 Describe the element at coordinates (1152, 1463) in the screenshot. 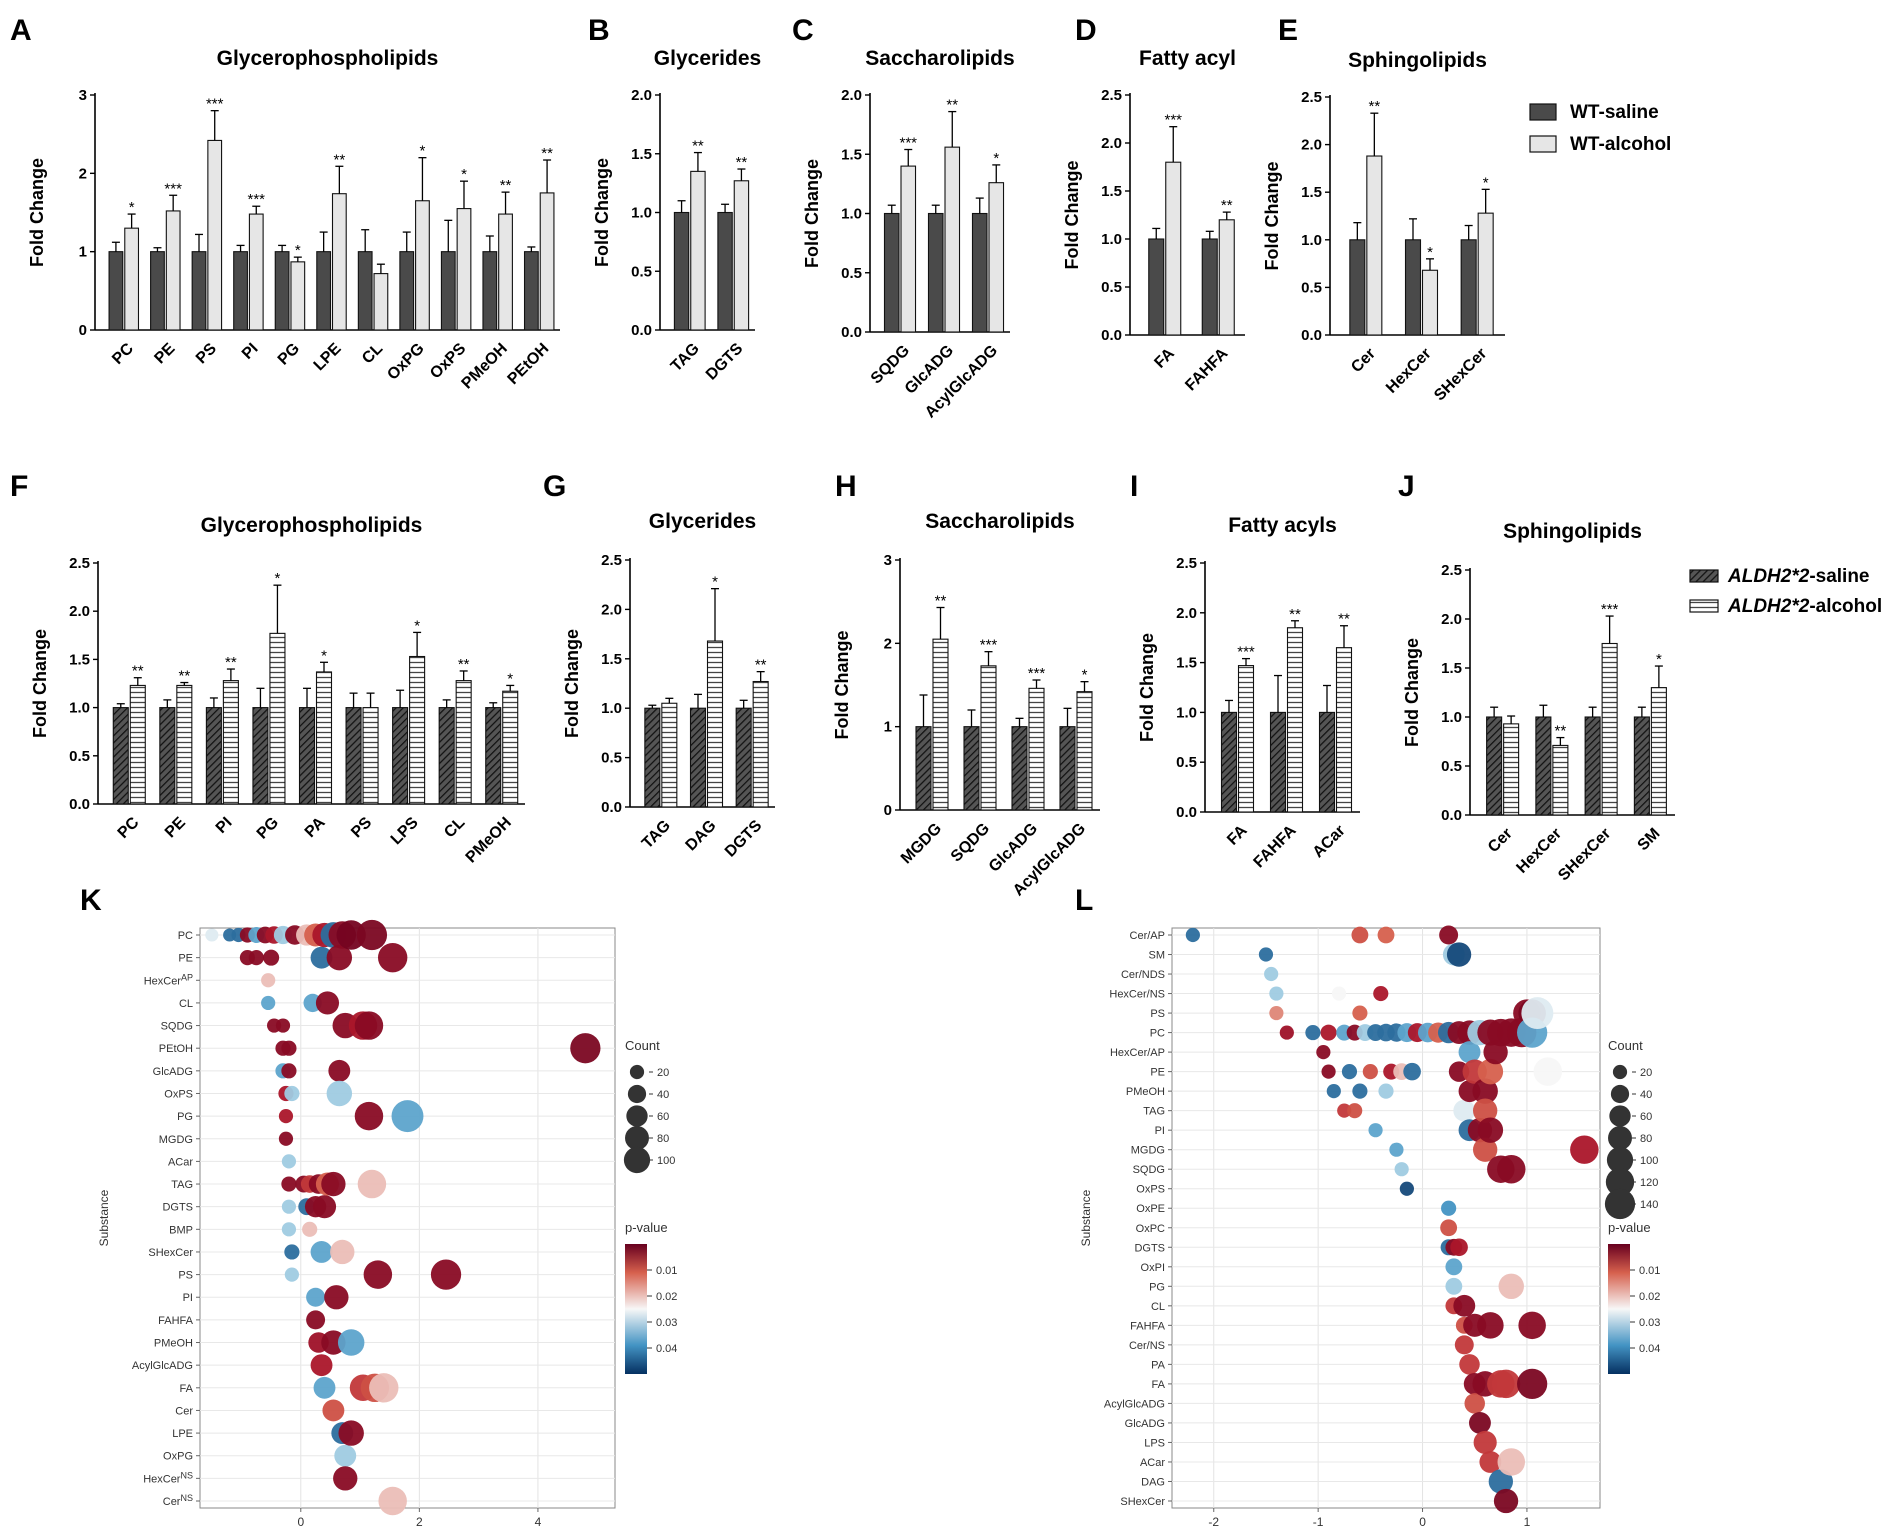

I see `category-name: ACar` at that location.